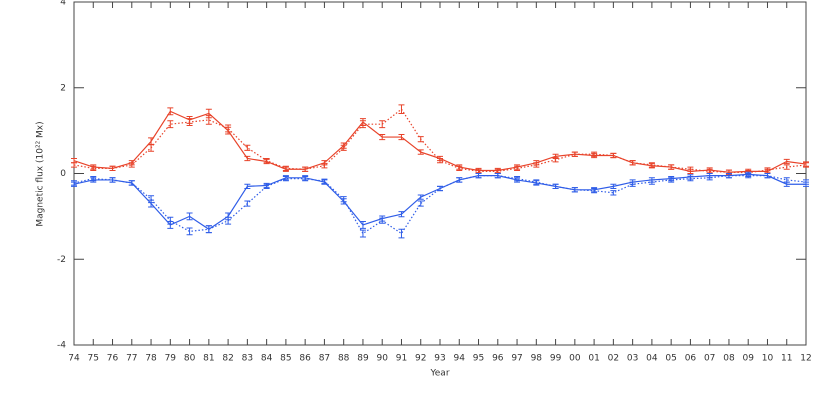  Describe the element at coordinates (190, 359) in the screenshot. I see `x-tick-label: 80` at that location.